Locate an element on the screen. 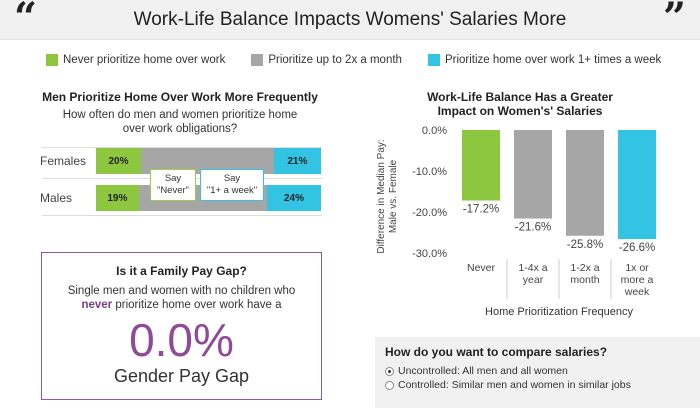 The image size is (700, 408). bar-segment-never: 20% is located at coordinates (118, 161).